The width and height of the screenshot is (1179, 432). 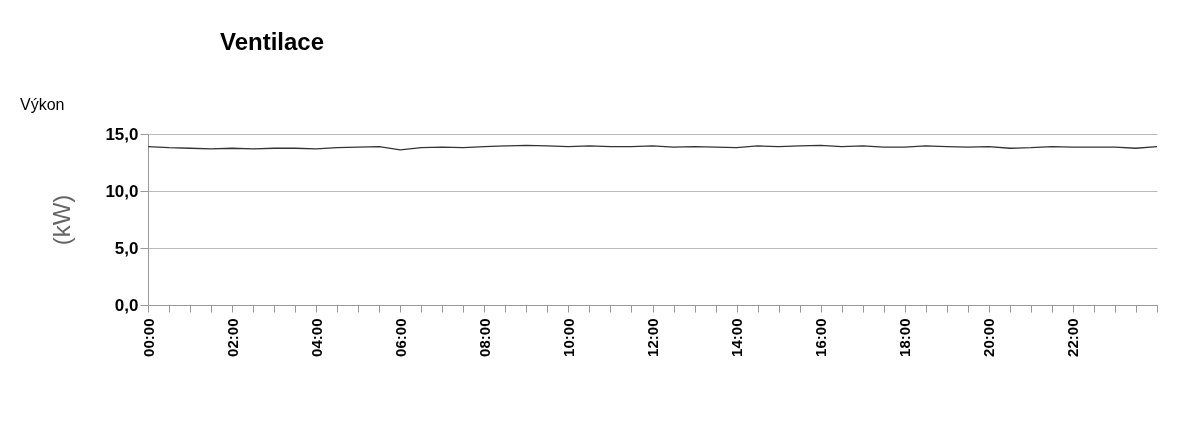 What do you see at coordinates (148, 337) in the screenshot?
I see `x-tick-label: 00:00` at bounding box center [148, 337].